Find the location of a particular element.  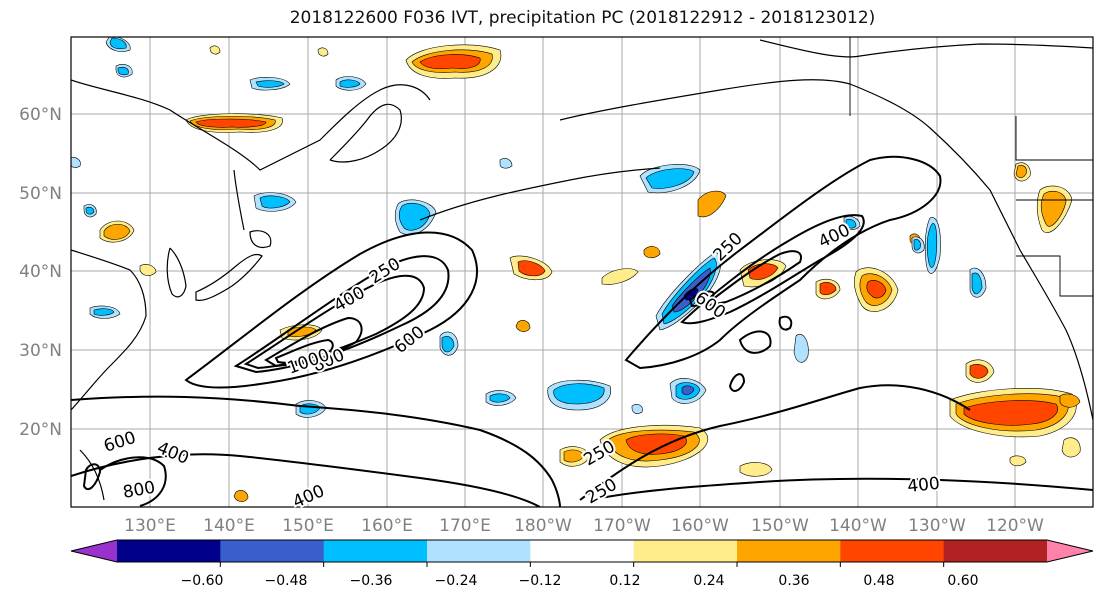

colorbar-tick-label: −0.36 is located at coordinates (371, 581).